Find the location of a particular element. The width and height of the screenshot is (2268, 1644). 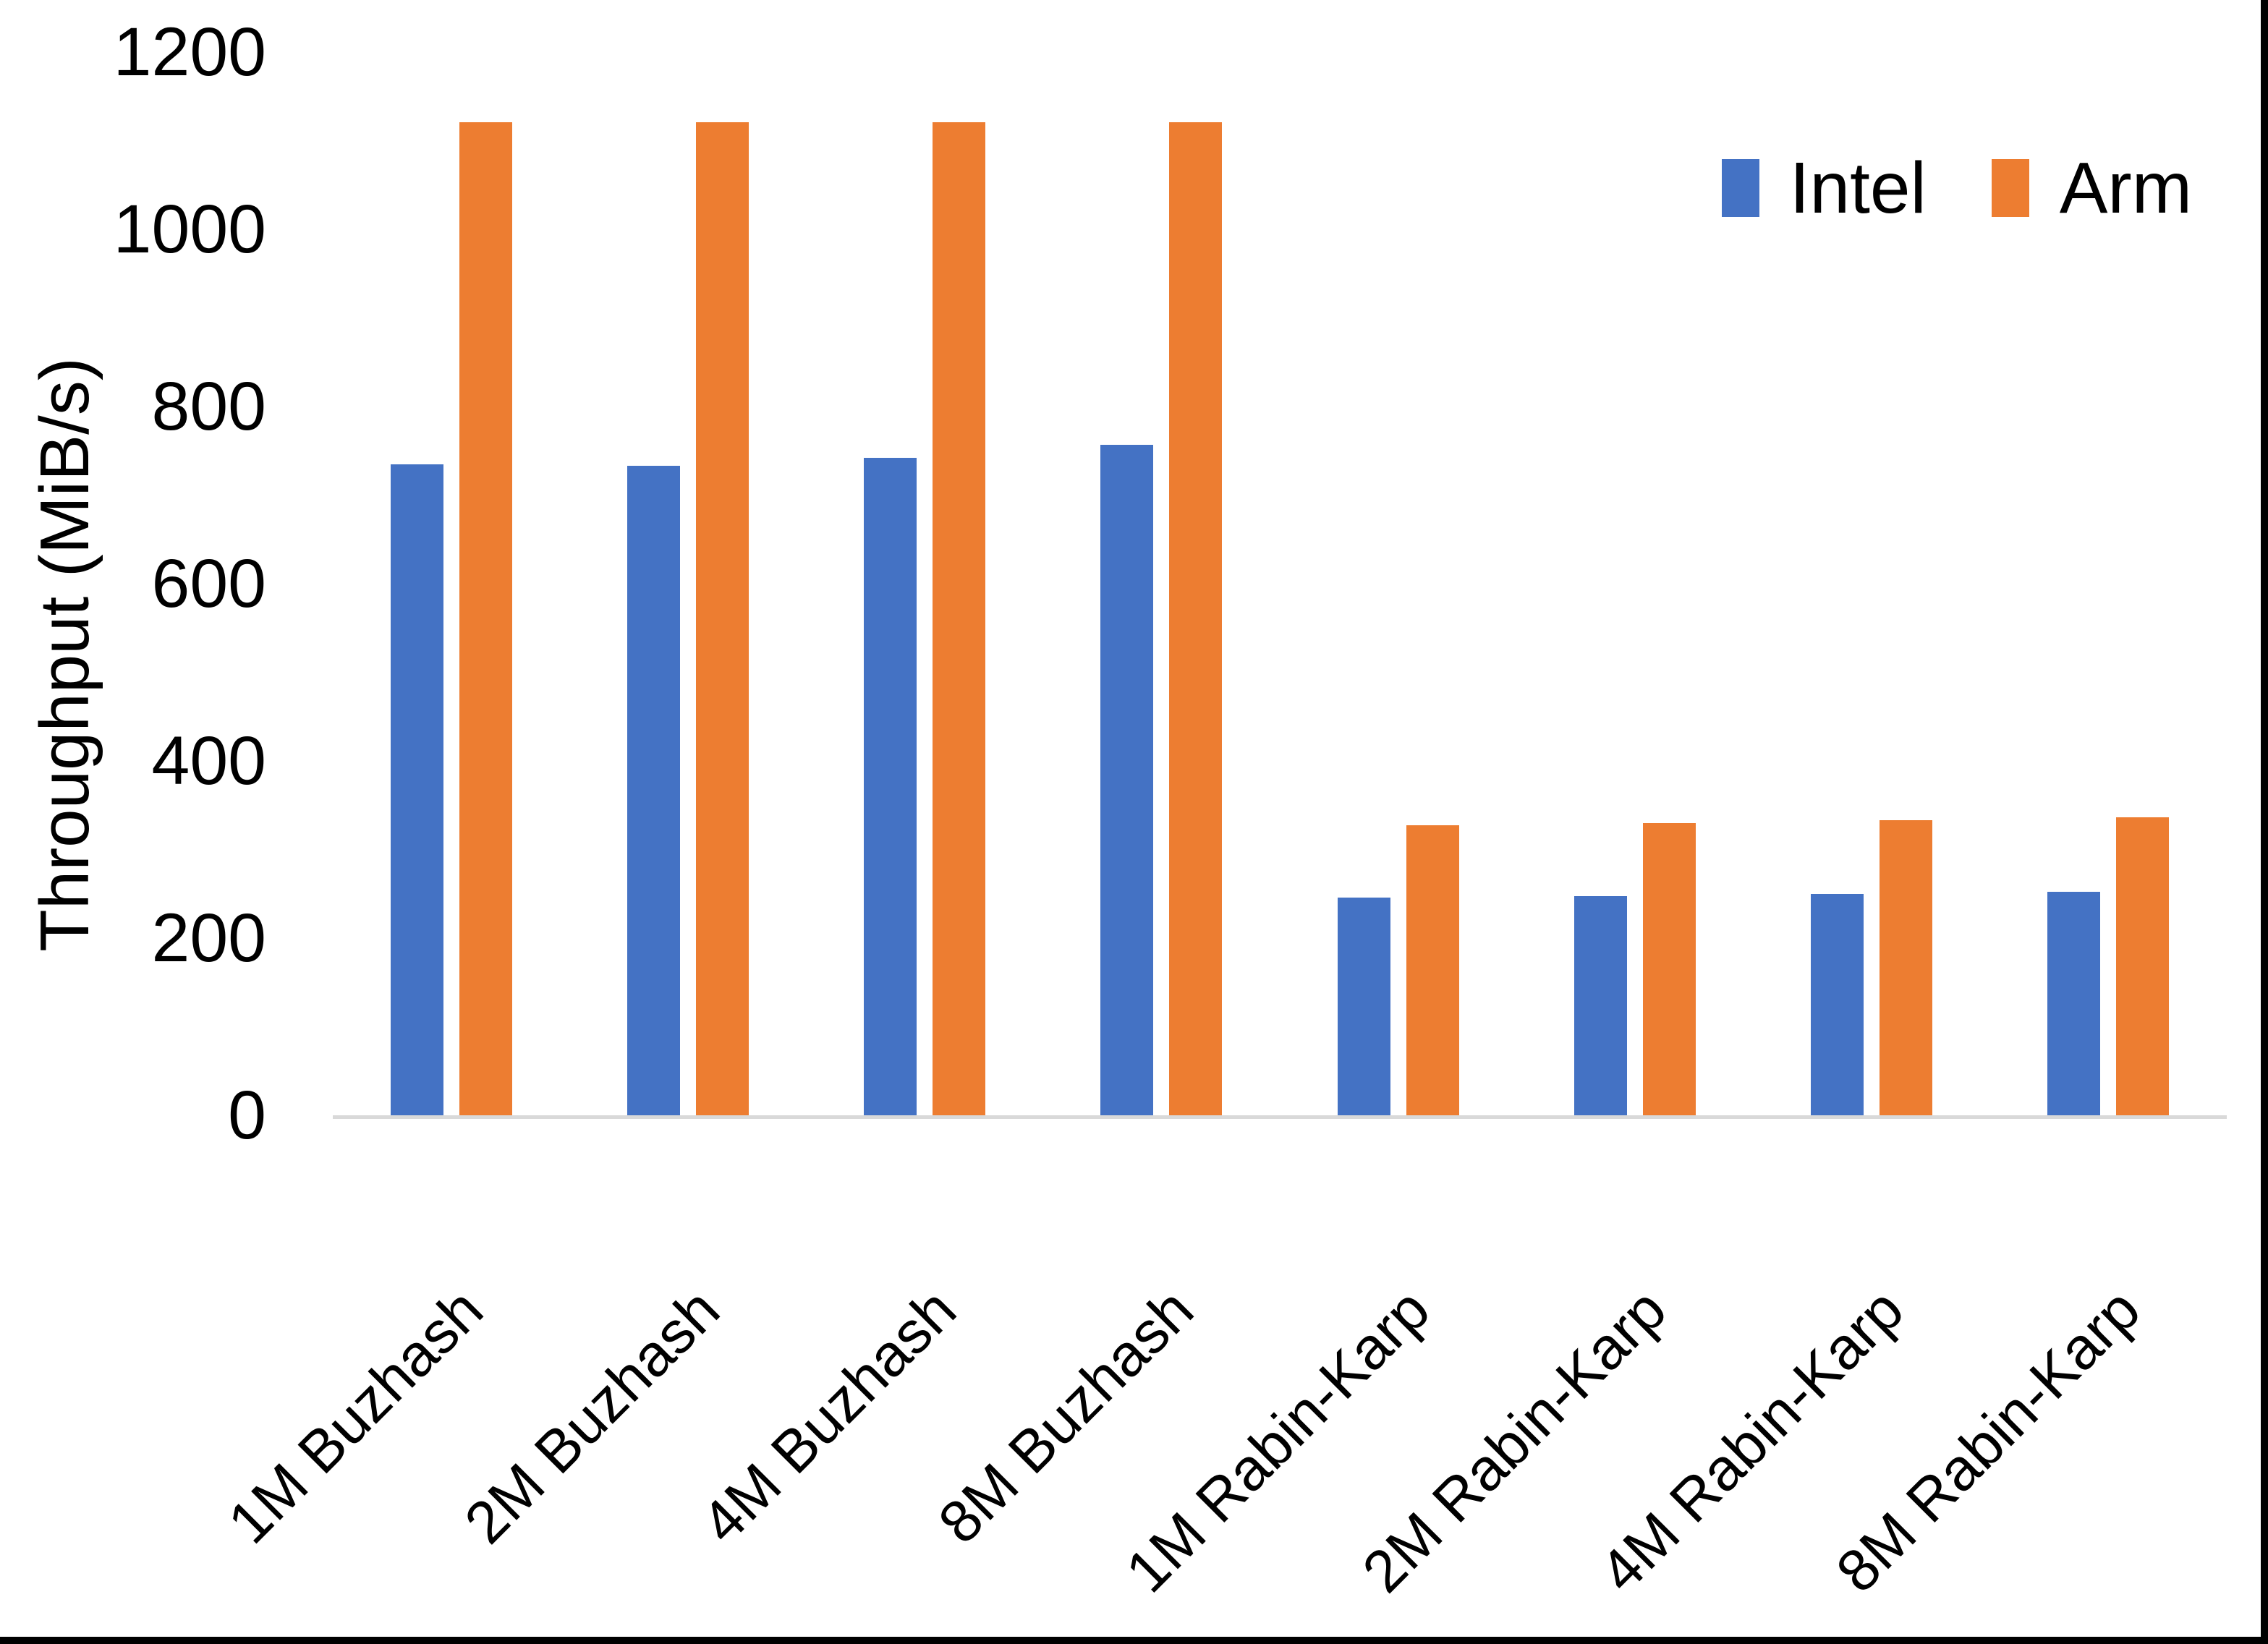

legend-item-arm: Arm is located at coordinates (2091, 188).